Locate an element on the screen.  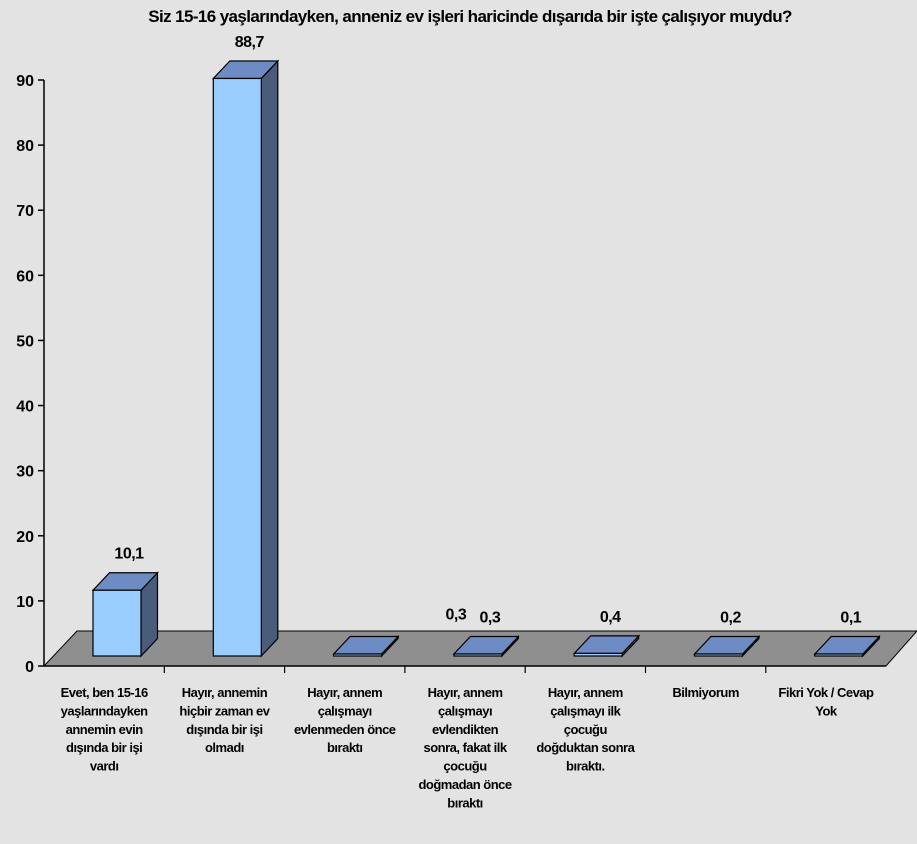
value-label: 0,1 is located at coordinates (850, 618).